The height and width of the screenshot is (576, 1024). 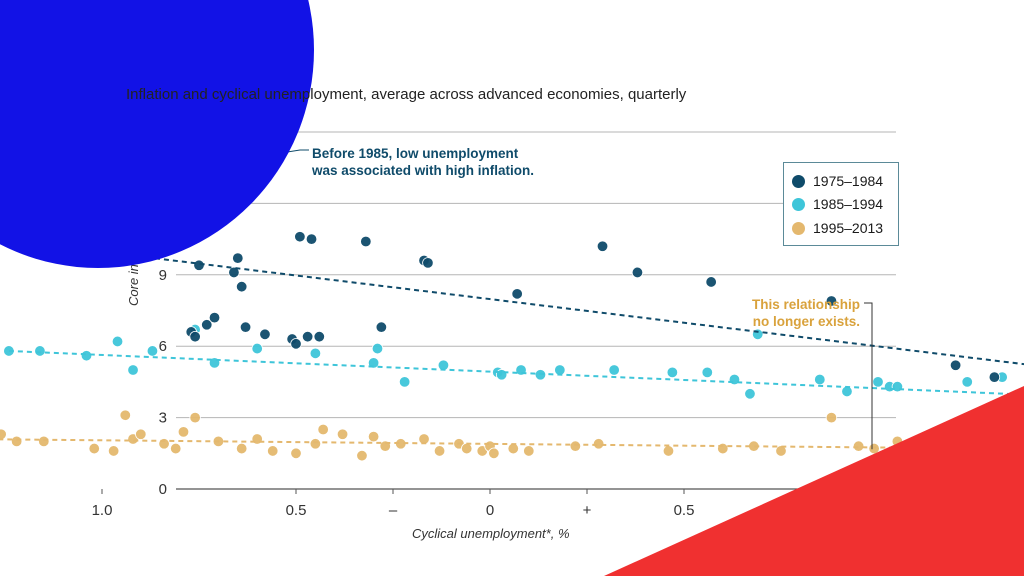 What do you see at coordinates (393, 510) in the screenshot?
I see `x-tick-label: –` at bounding box center [393, 510].